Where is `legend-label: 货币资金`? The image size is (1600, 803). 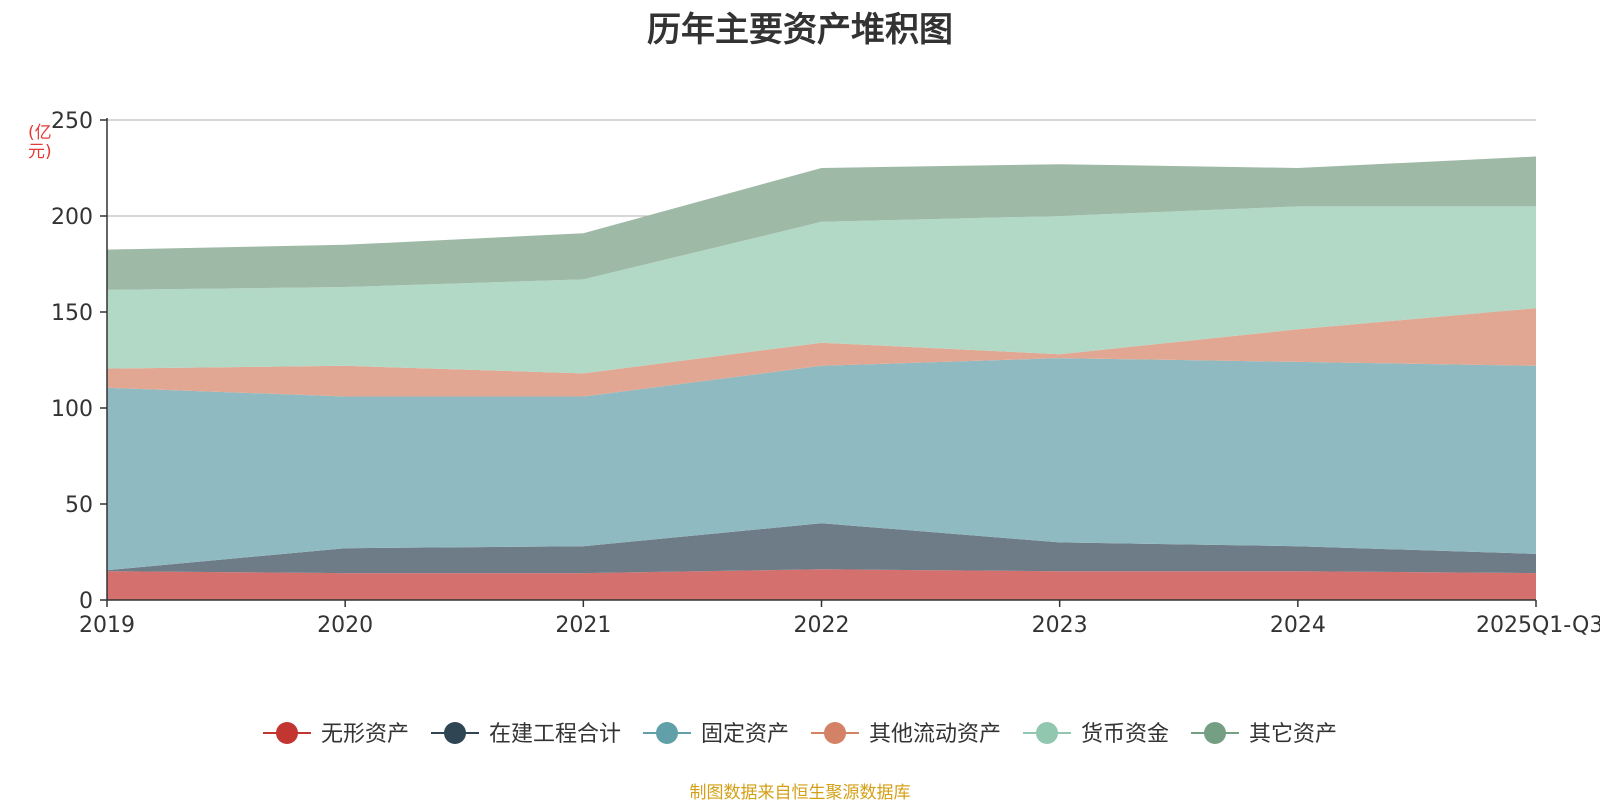
legend-label: 货币资金 is located at coordinates (1125, 734).